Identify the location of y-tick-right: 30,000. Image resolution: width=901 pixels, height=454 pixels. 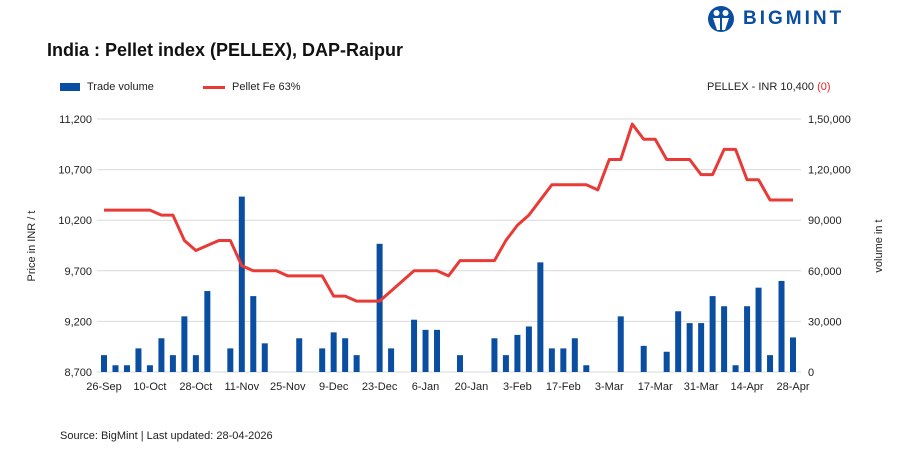
(825, 322).